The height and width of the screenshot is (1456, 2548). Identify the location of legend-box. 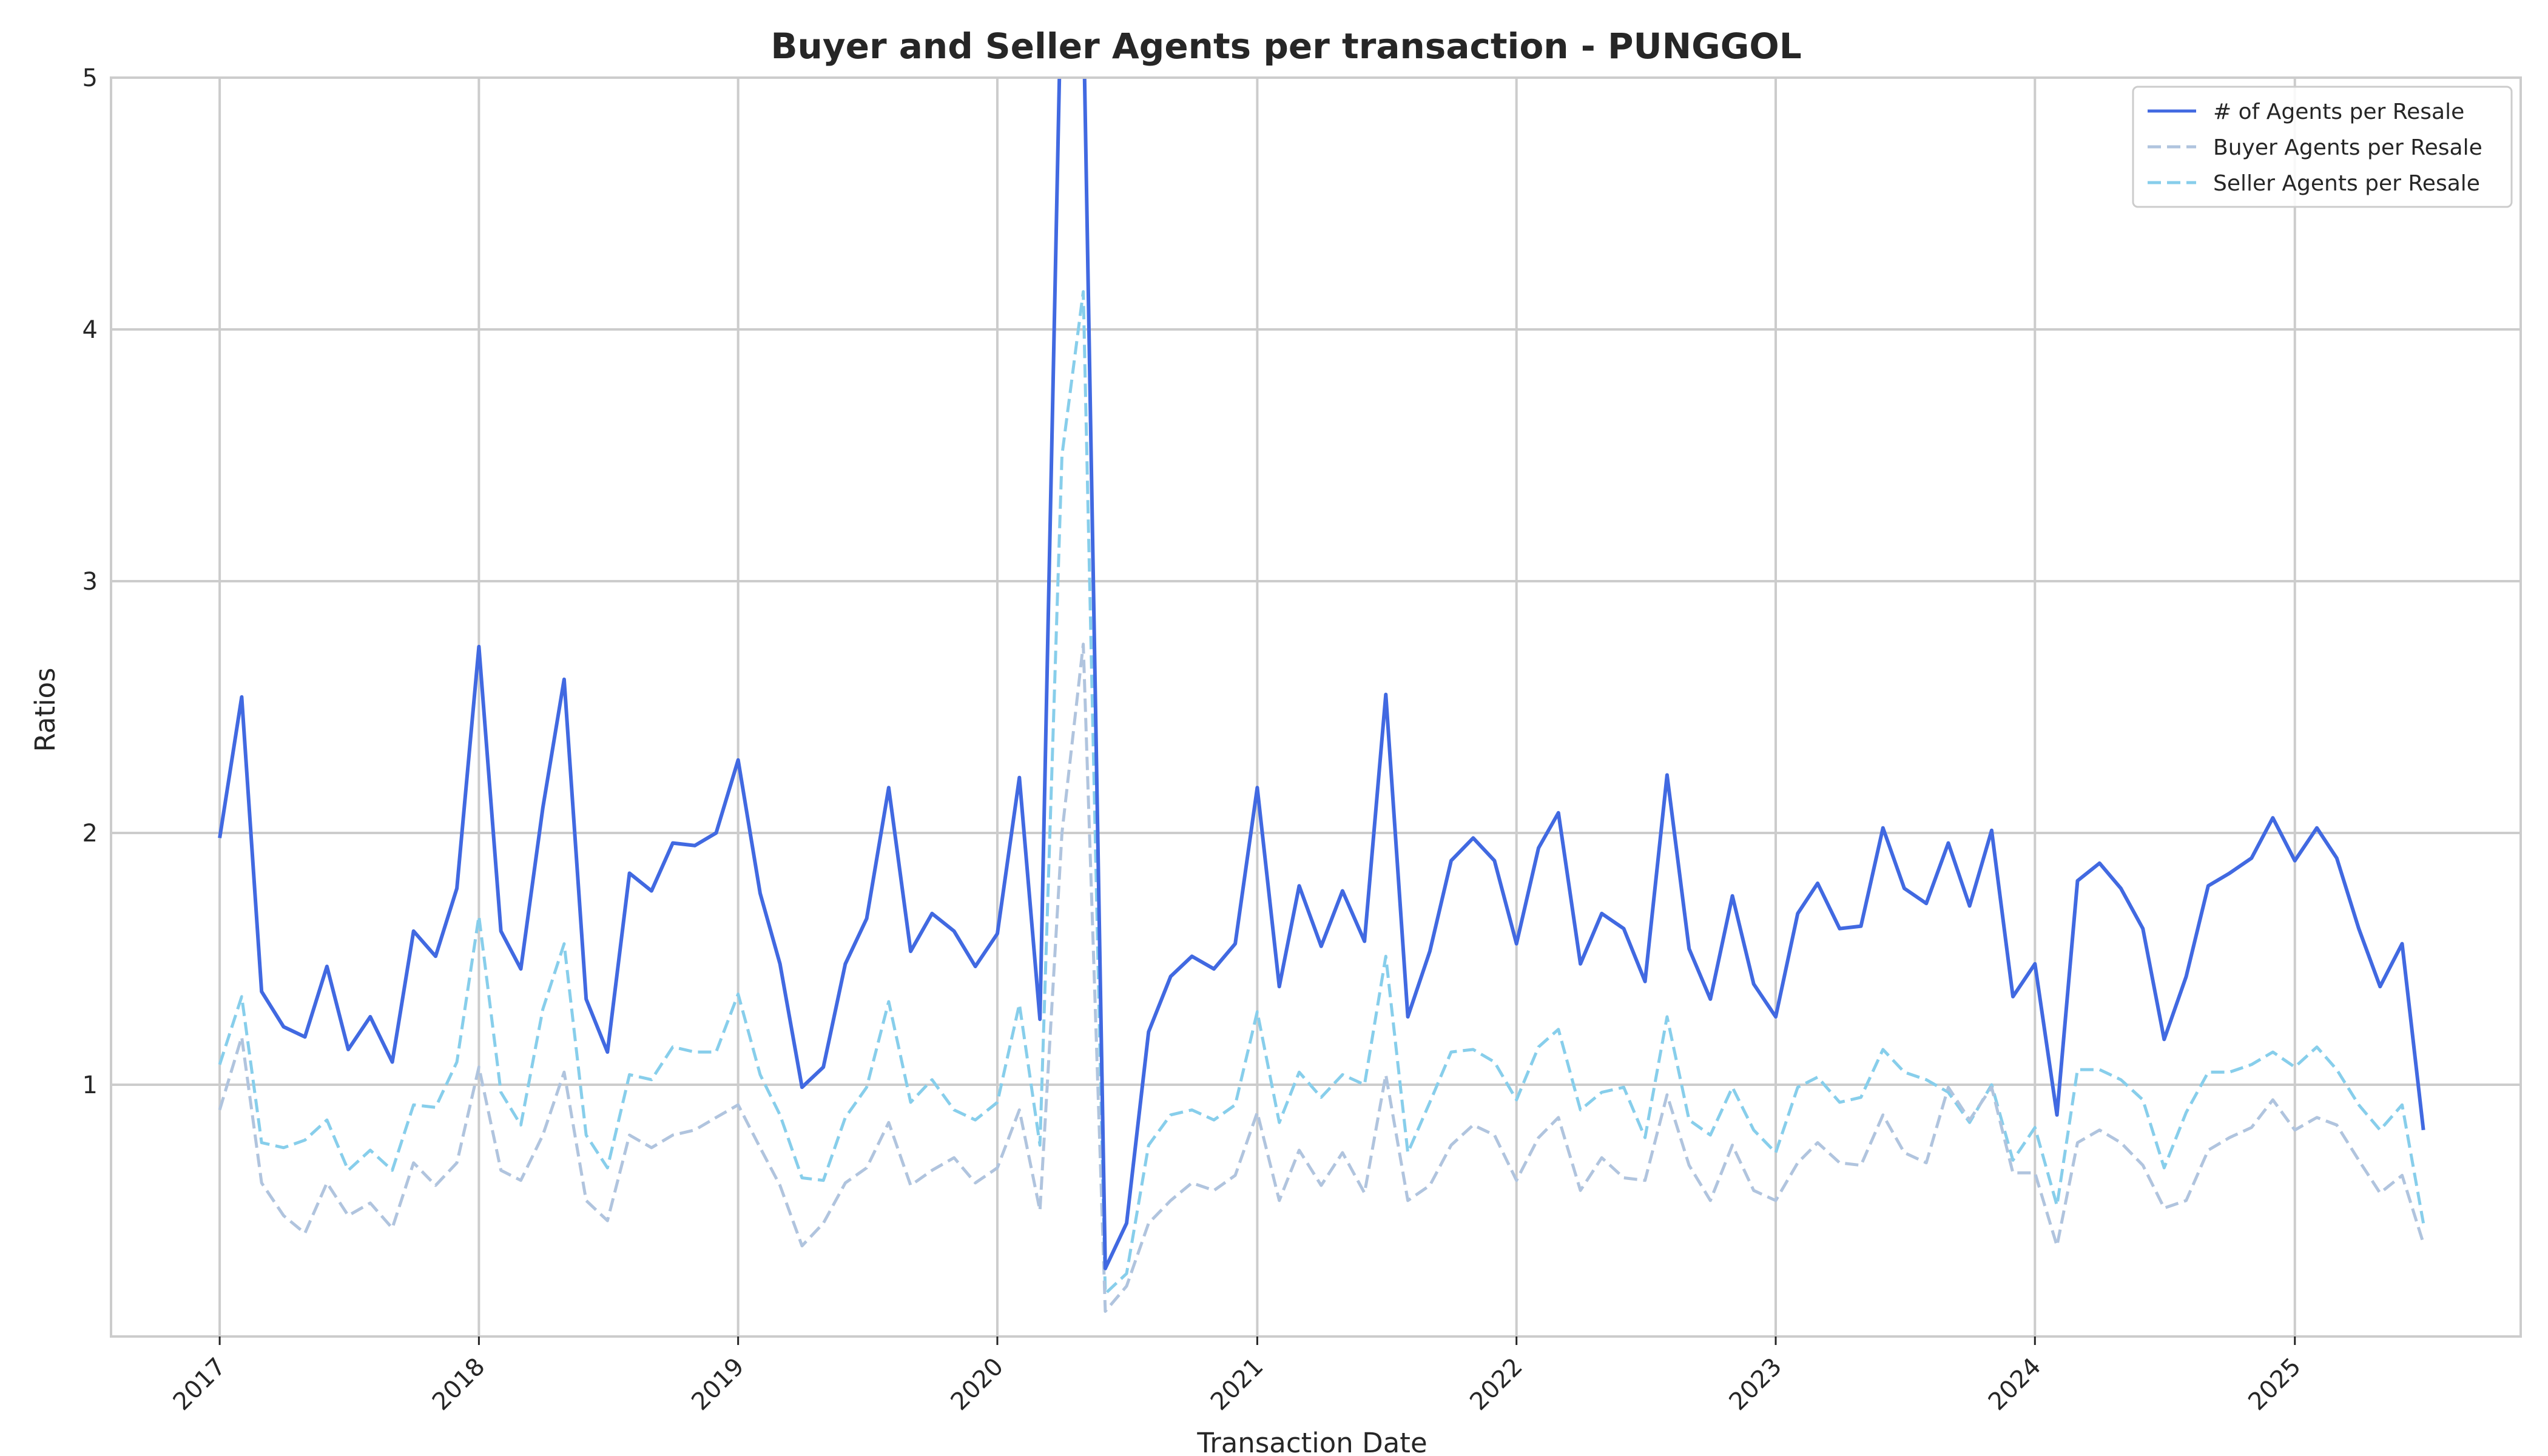
(2322, 147).